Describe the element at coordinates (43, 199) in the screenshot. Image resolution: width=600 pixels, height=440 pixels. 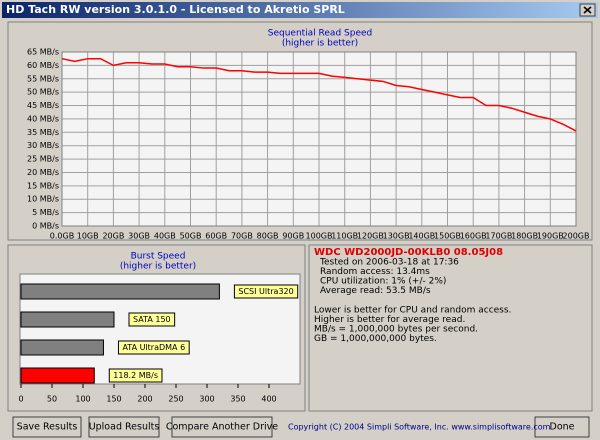
I see `y-tick-label: 10 MB/s` at that location.